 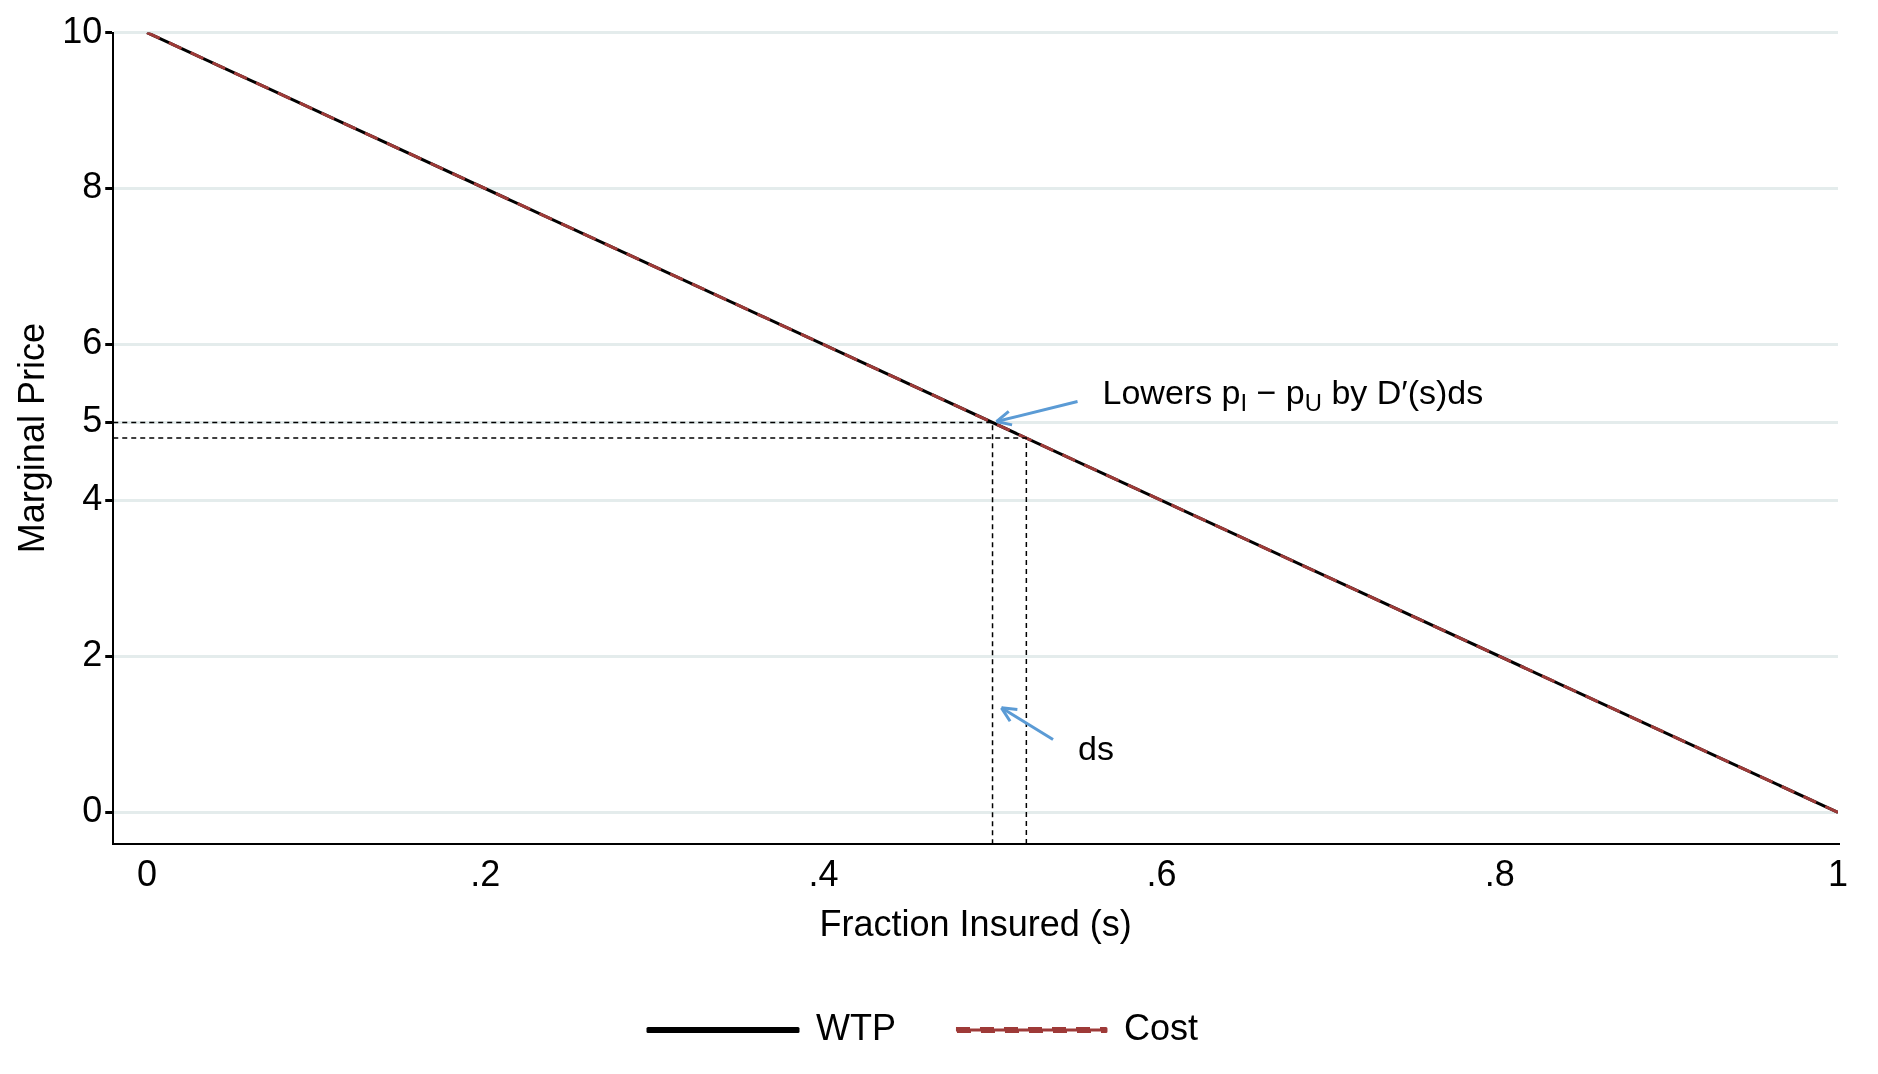 I want to click on legend-label: WTP, so click(x=856, y=1027).